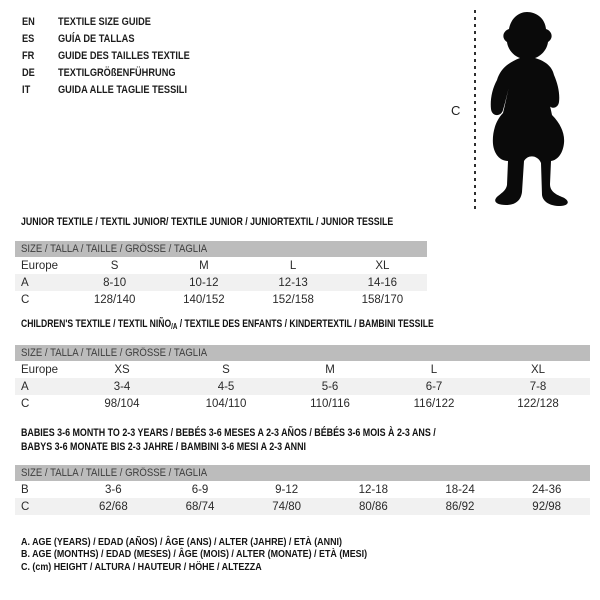  I want to click on height-cell: 98/104, so click(122, 403).